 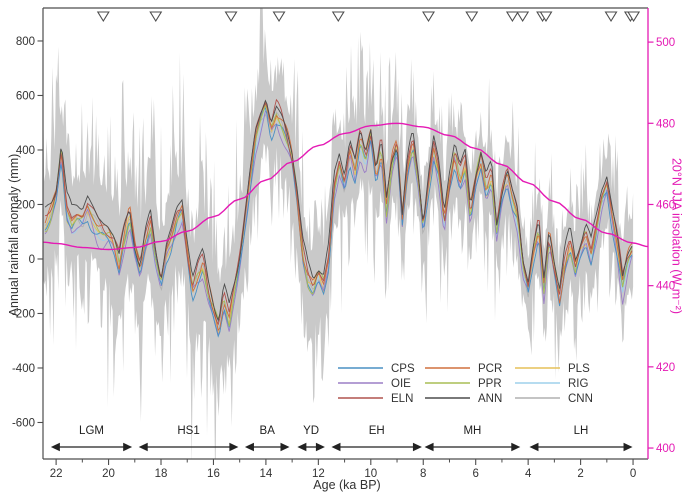 What do you see at coordinates (633, 474) in the screenshot?
I see `x-tick-label: 0` at bounding box center [633, 474].